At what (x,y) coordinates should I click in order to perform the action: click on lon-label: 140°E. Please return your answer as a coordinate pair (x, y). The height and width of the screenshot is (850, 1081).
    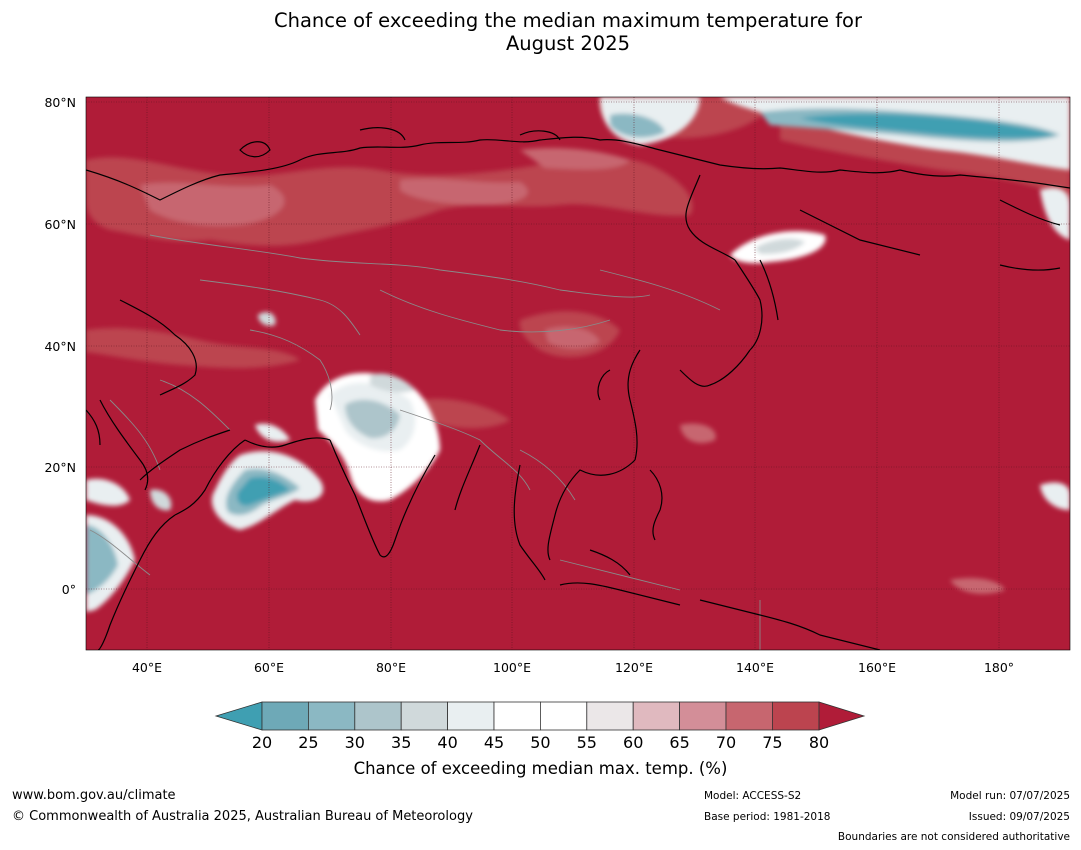
    Looking at the image, I should click on (755, 667).